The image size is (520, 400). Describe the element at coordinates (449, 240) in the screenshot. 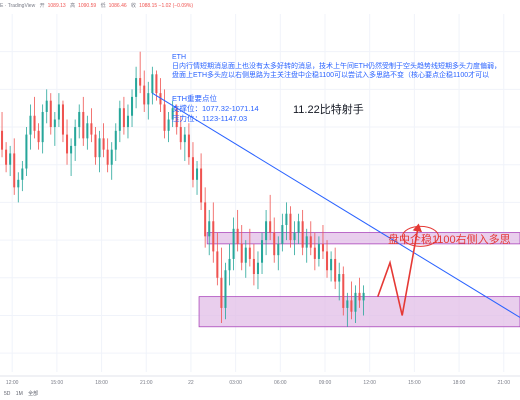

I see `entry-strategy-label: 盘中企稳1100右侧入多思` at that location.